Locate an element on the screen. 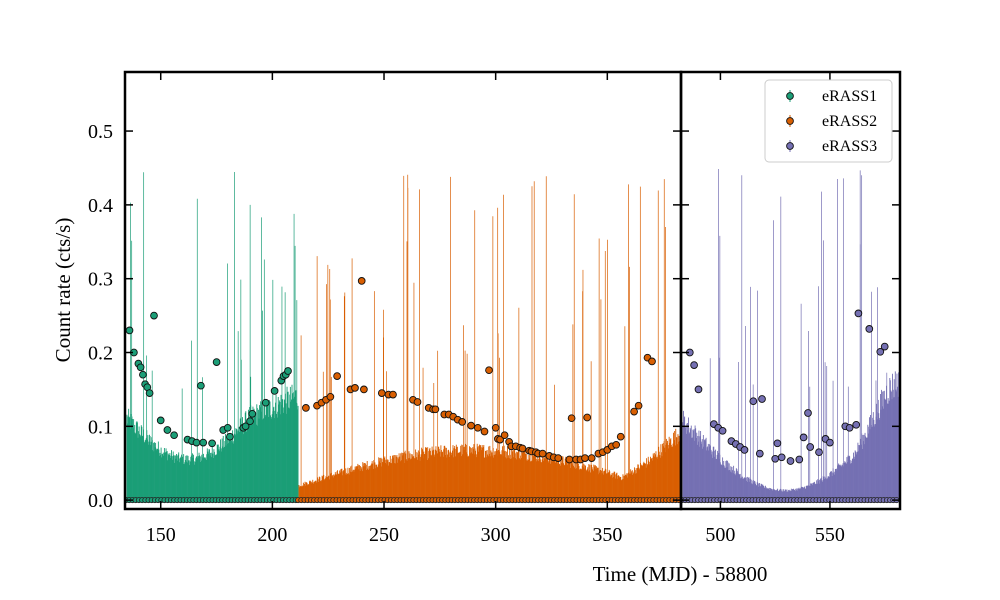  y-tick-label: 0.3 is located at coordinates (100, 280).